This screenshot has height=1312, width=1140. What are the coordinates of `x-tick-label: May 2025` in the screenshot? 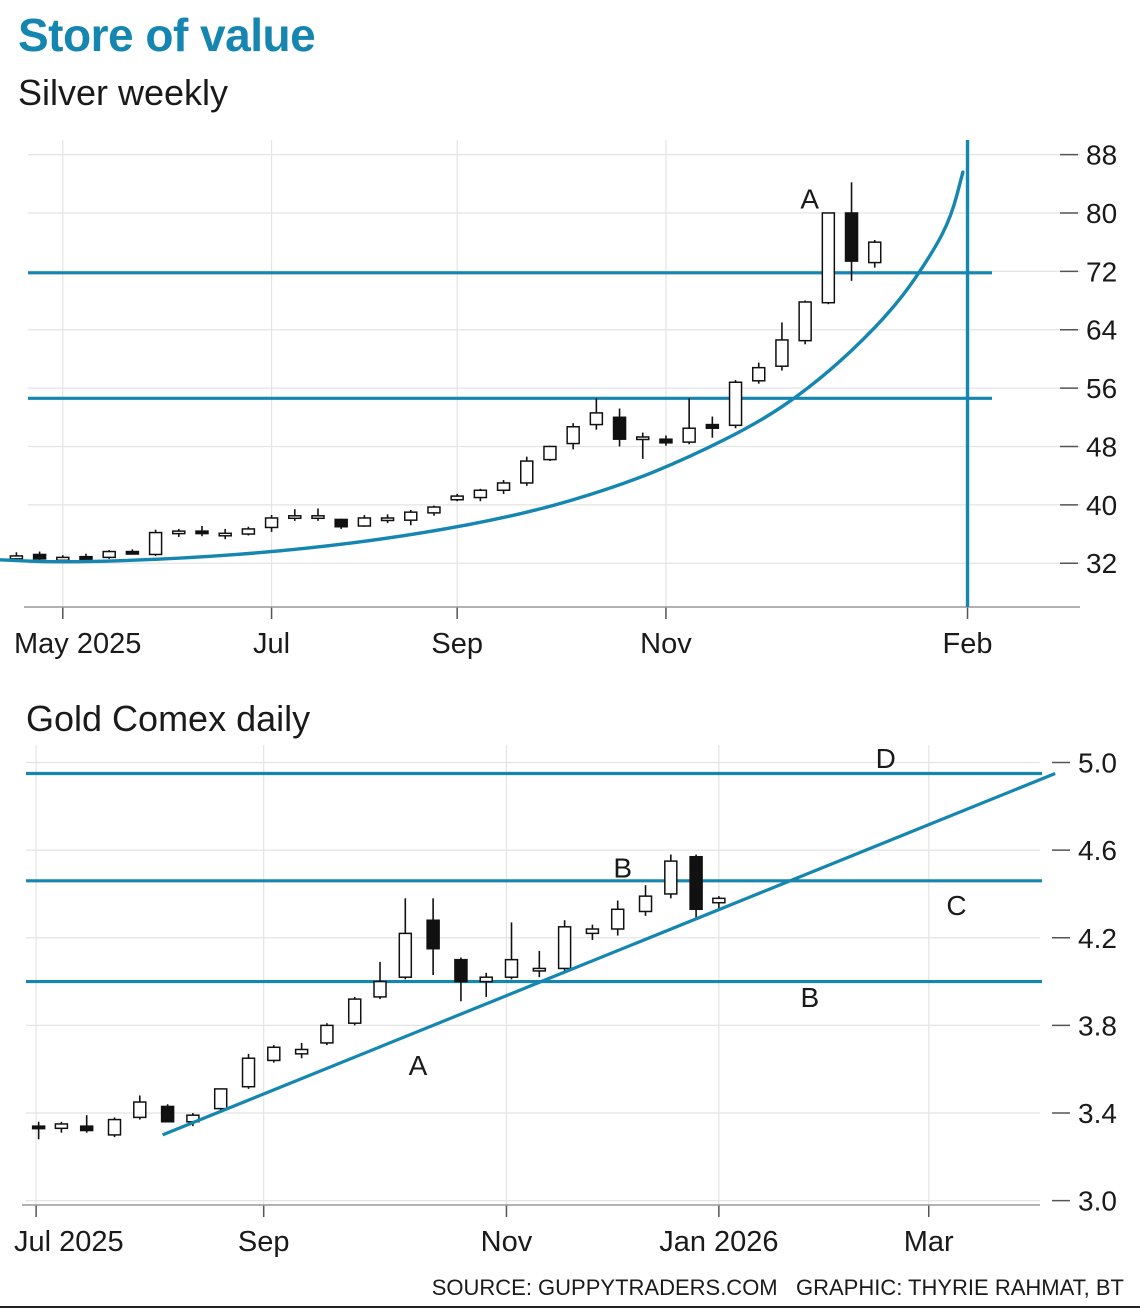 It's located at (77, 644).